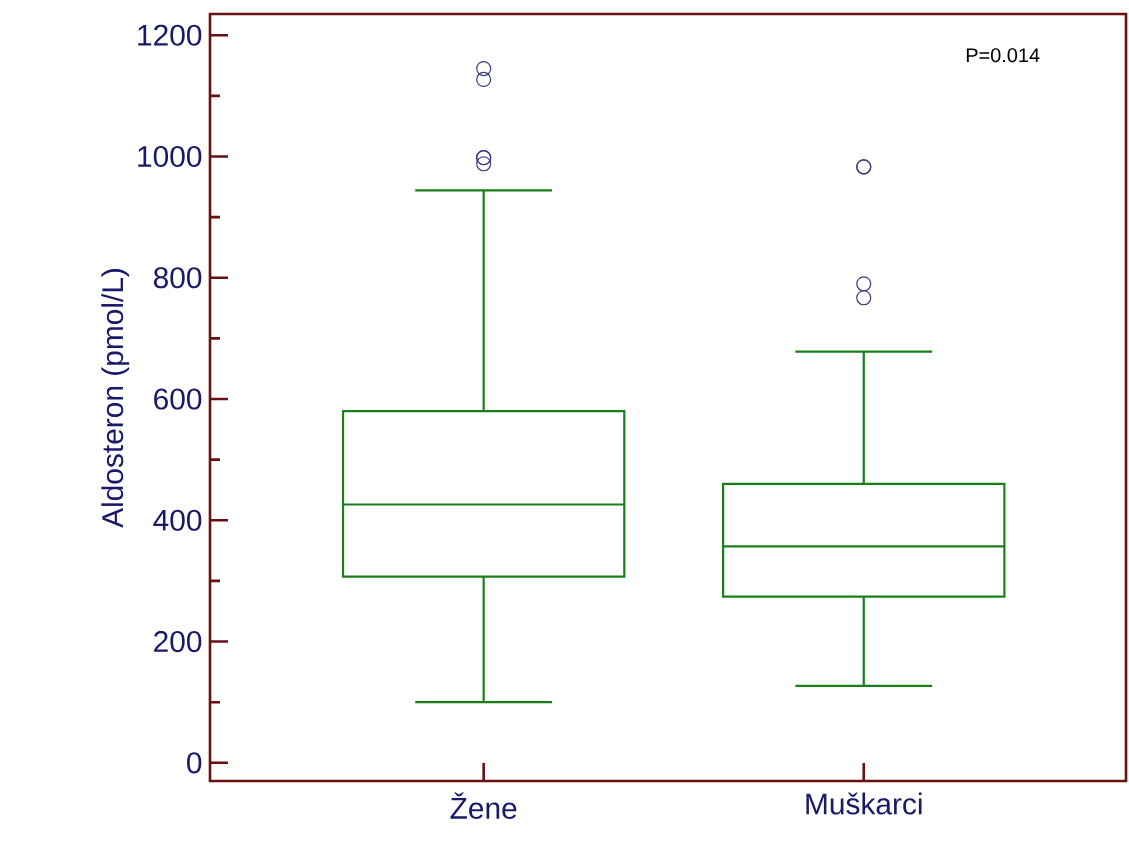 Image resolution: width=1129 pixels, height=842 pixels. I want to click on y-tick-label: 400, so click(177, 520).